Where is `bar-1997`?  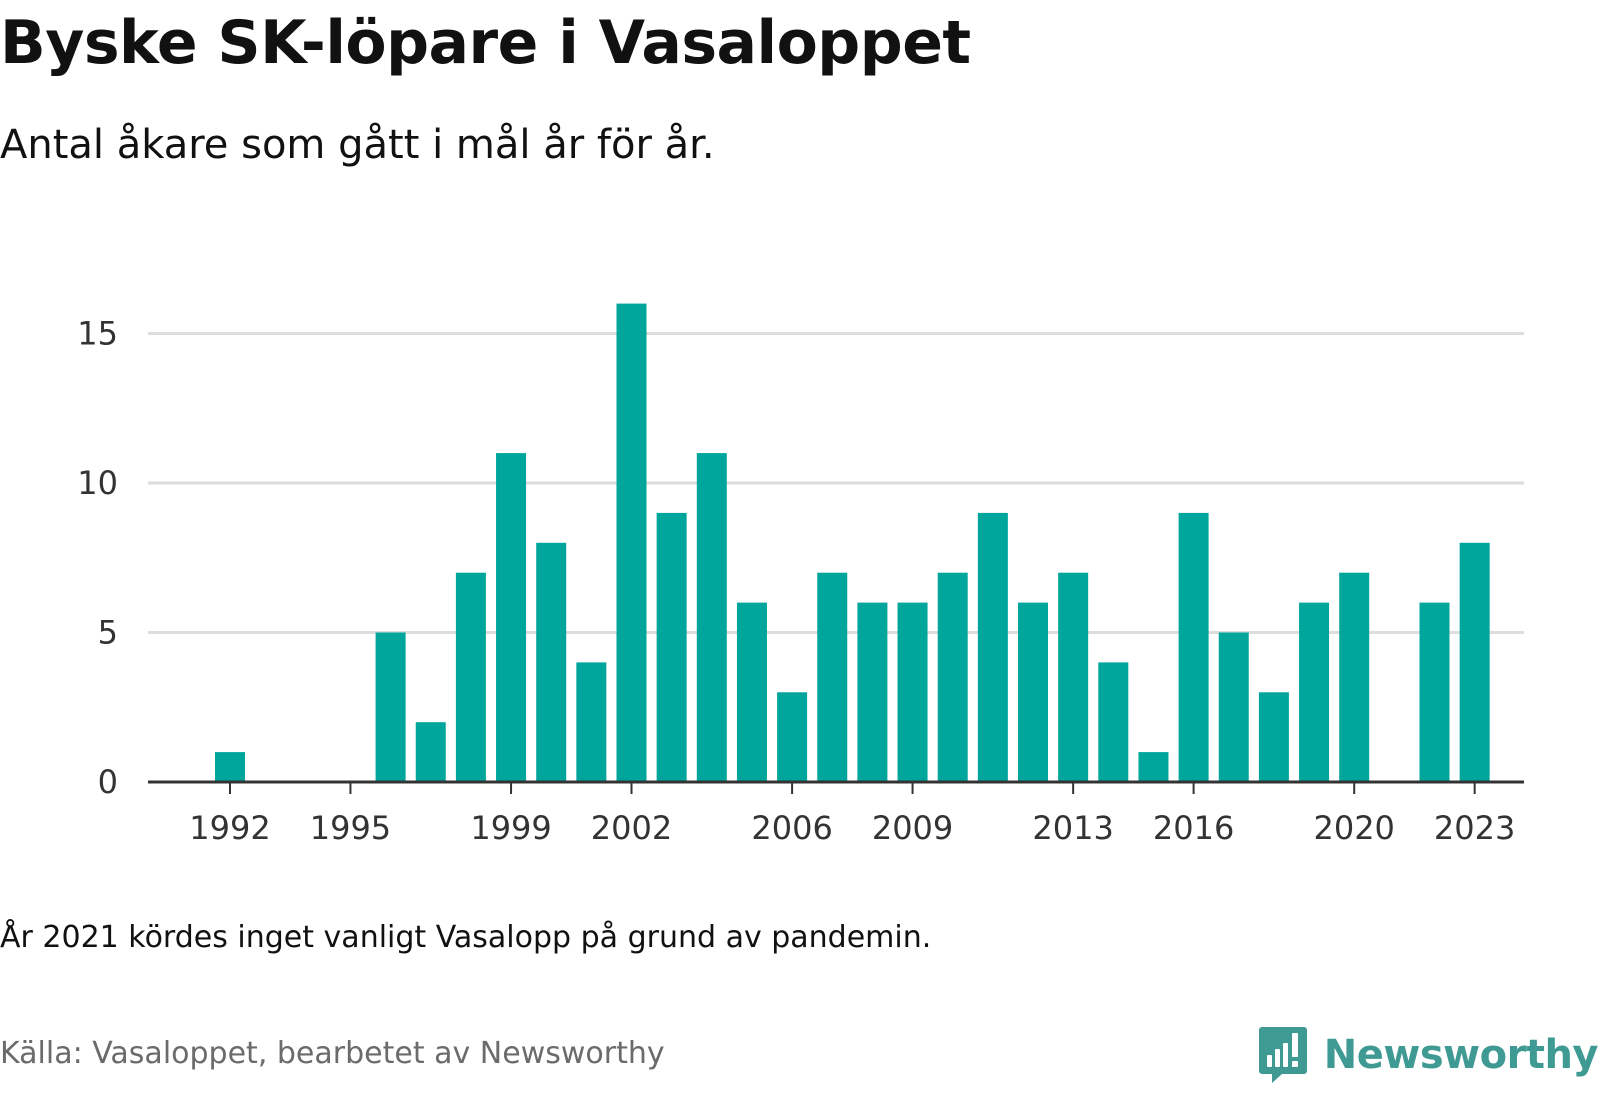 bar-1997 is located at coordinates (430, 752).